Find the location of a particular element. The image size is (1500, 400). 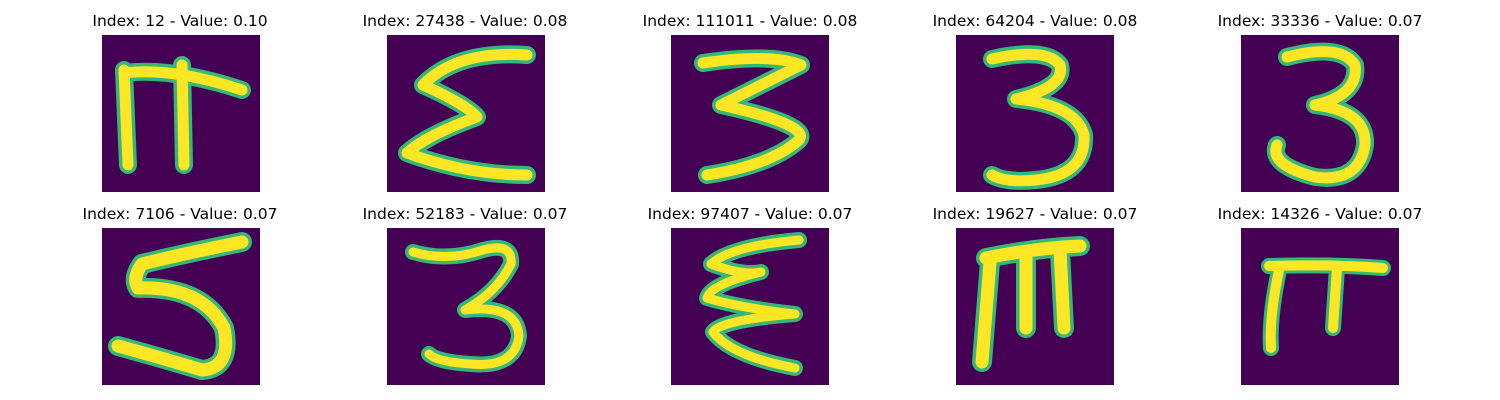

panel-title: Index: 14326 - Value: 0.07 is located at coordinates (1320, 214).